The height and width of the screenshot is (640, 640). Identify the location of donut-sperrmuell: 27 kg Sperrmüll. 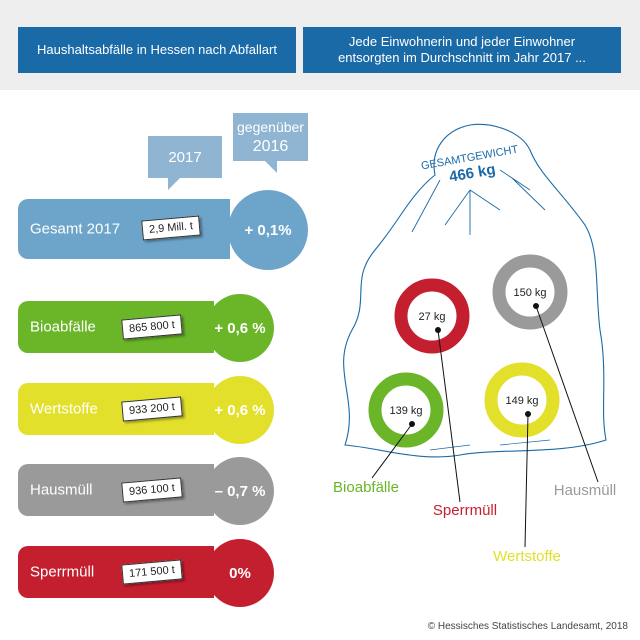
(445, 398).